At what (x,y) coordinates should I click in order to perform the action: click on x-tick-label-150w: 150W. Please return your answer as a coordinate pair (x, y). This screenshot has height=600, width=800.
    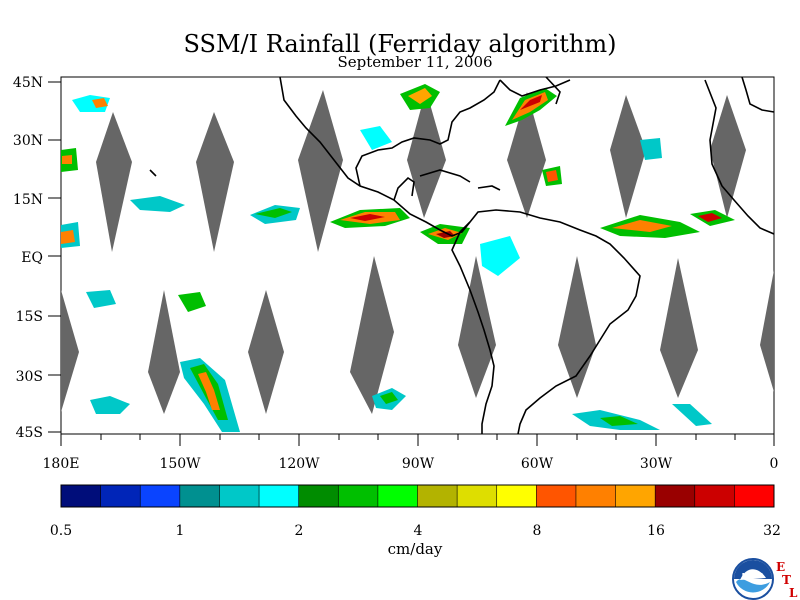
    Looking at the image, I should click on (180, 464).